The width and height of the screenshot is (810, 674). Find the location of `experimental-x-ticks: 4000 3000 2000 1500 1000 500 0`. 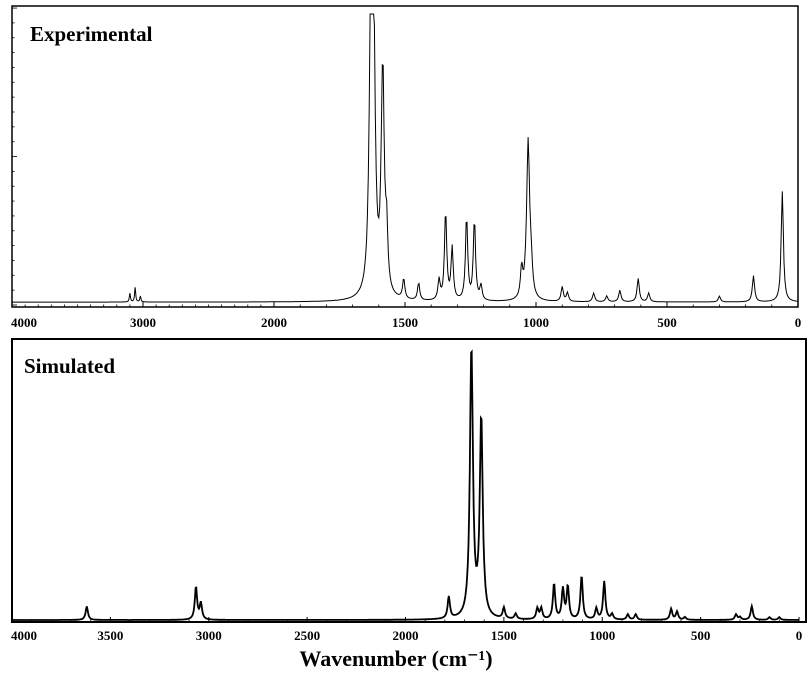

experimental-x-ticks: 4000 3000 2000 1500 1000 500 0 is located at coordinates (406, 316).